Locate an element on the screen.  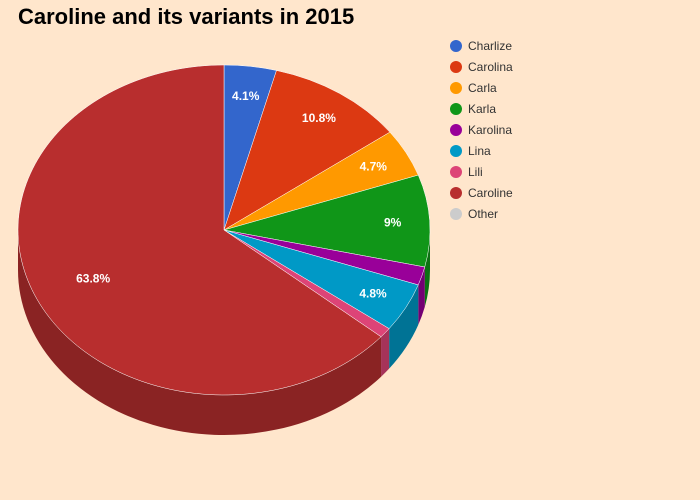
legend-label: Lili is located at coordinates (475, 171).